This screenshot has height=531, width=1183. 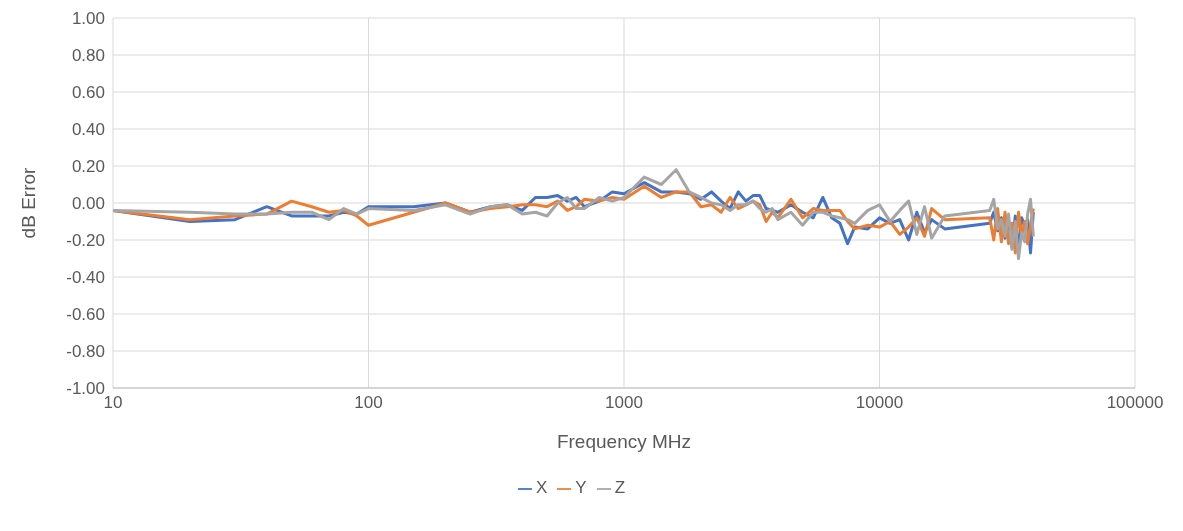 What do you see at coordinates (88, 204) in the screenshot?
I see `y-tick-label: 0.00` at bounding box center [88, 204].